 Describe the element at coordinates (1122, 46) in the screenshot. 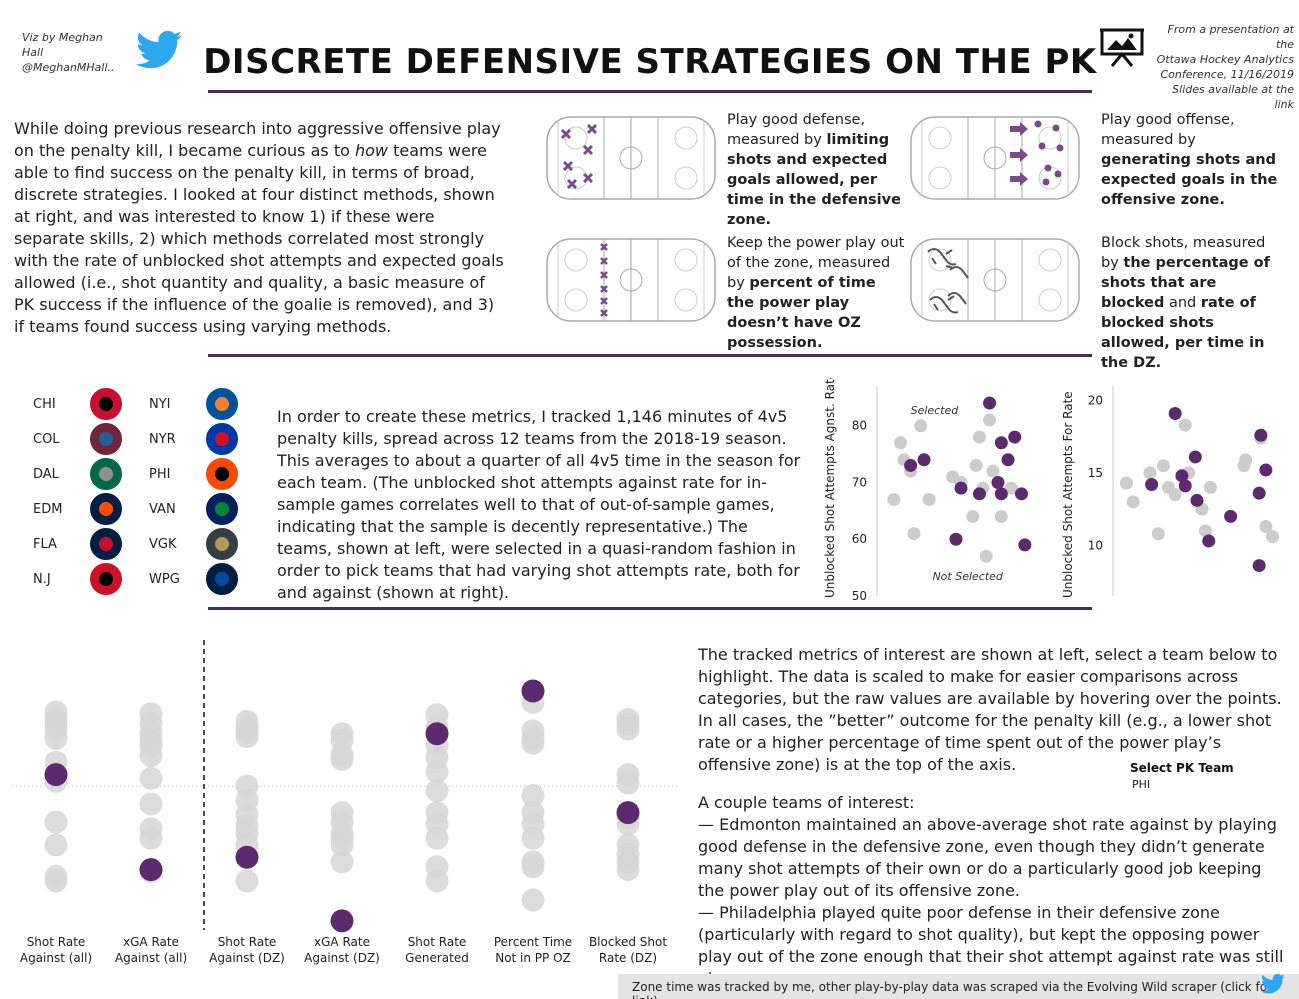

I see `presentation-board-icon` at that location.